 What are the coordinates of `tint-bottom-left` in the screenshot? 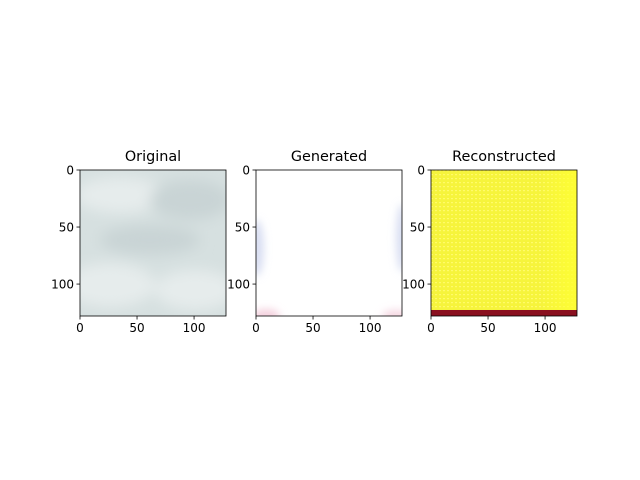 It's located at (268, 312).